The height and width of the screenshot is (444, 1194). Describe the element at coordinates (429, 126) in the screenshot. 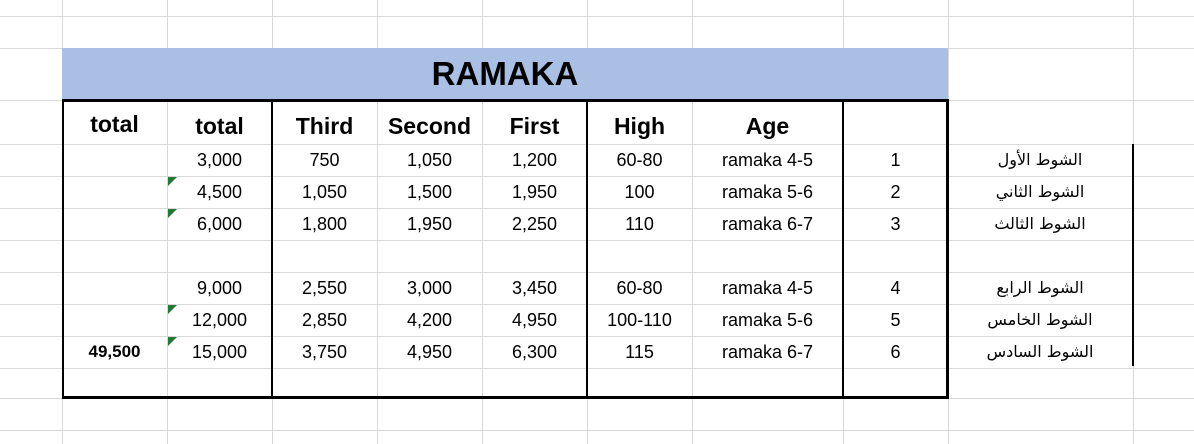

I see `second-header: Second` at that location.